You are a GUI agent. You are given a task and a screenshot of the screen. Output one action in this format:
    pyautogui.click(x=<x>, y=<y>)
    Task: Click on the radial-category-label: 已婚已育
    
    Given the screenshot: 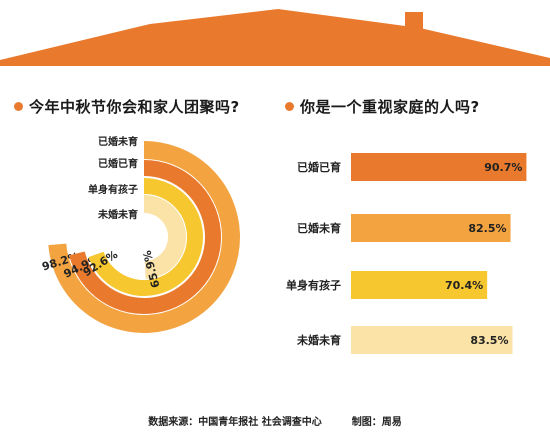 What is the action you would take?
    pyautogui.click(x=118, y=163)
    